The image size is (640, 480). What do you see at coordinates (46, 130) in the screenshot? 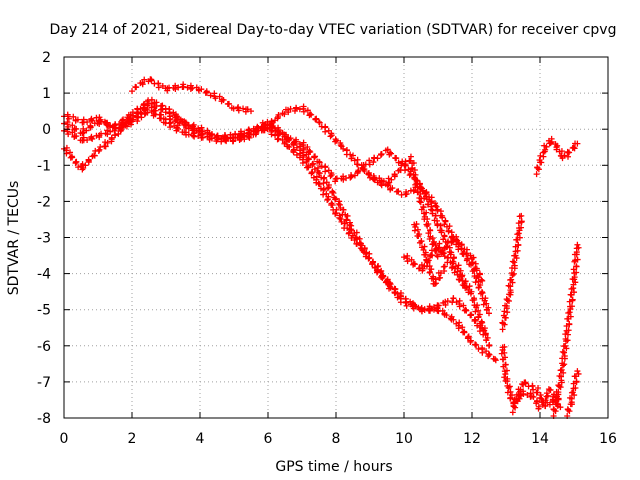
I see `y-tick-label: 0` at bounding box center [46, 130].